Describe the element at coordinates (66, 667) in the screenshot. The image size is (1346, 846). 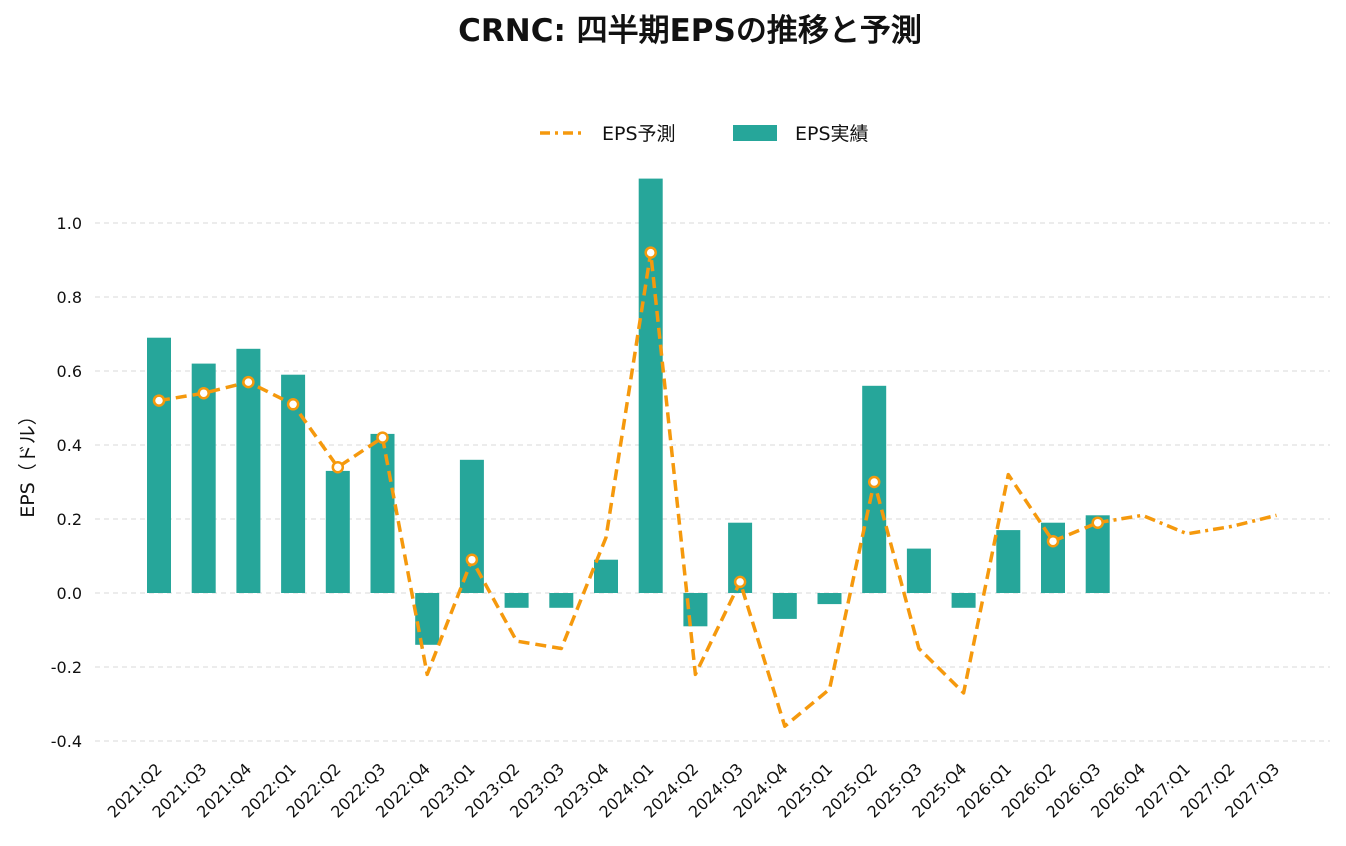
I see `y-tick-label: -0.2` at that location.